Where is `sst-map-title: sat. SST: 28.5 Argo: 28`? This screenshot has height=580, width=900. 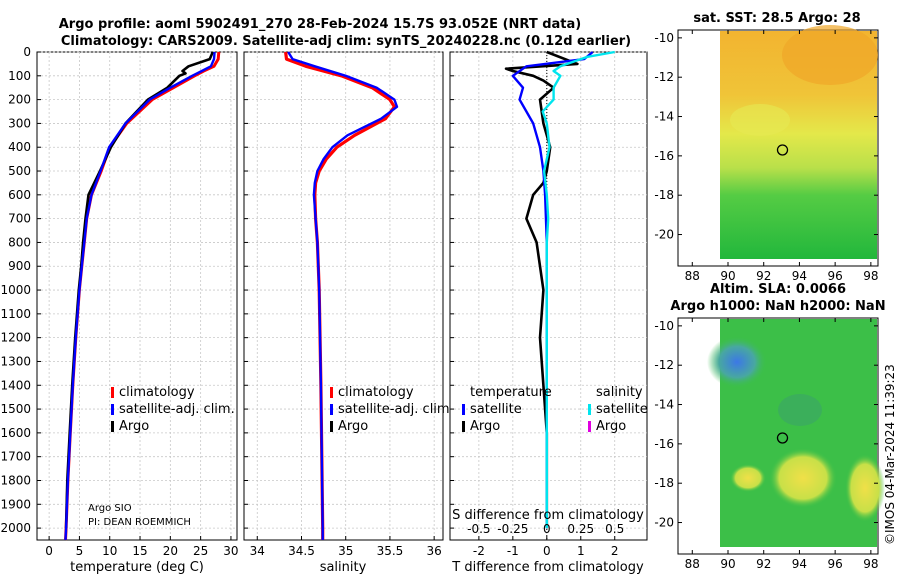
sst-map-title: sat. SST: 28.5 Argo: 28 is located at coordinates (776, 18).